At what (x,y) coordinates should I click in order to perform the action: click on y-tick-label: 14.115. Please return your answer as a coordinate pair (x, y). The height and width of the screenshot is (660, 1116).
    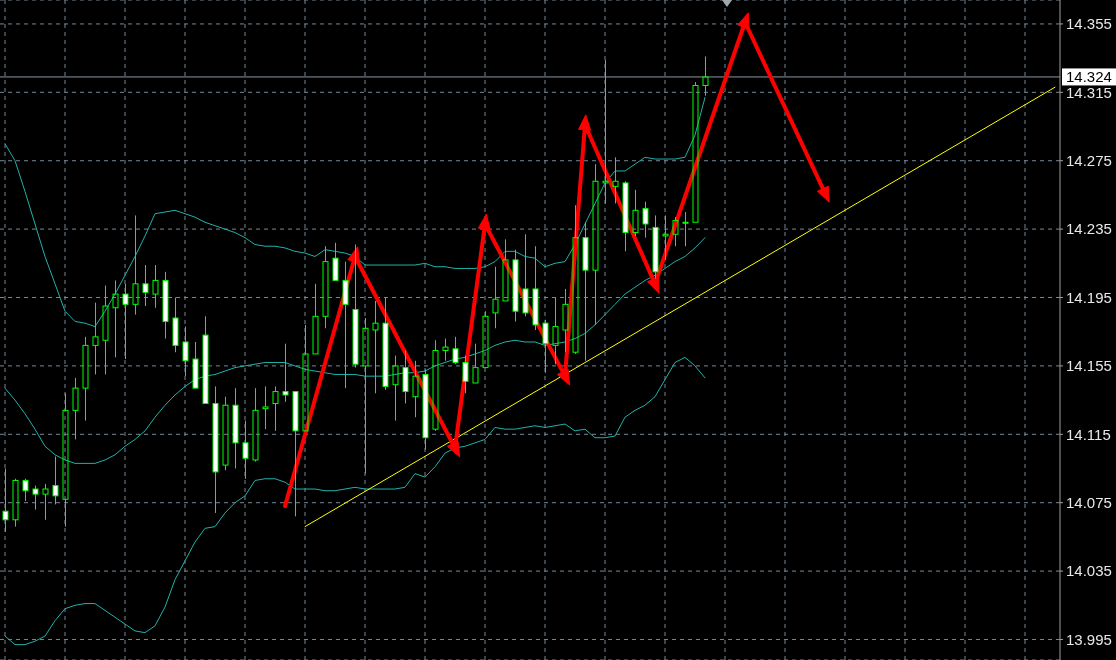
    Looking at the image, I should click on (1088, 434).